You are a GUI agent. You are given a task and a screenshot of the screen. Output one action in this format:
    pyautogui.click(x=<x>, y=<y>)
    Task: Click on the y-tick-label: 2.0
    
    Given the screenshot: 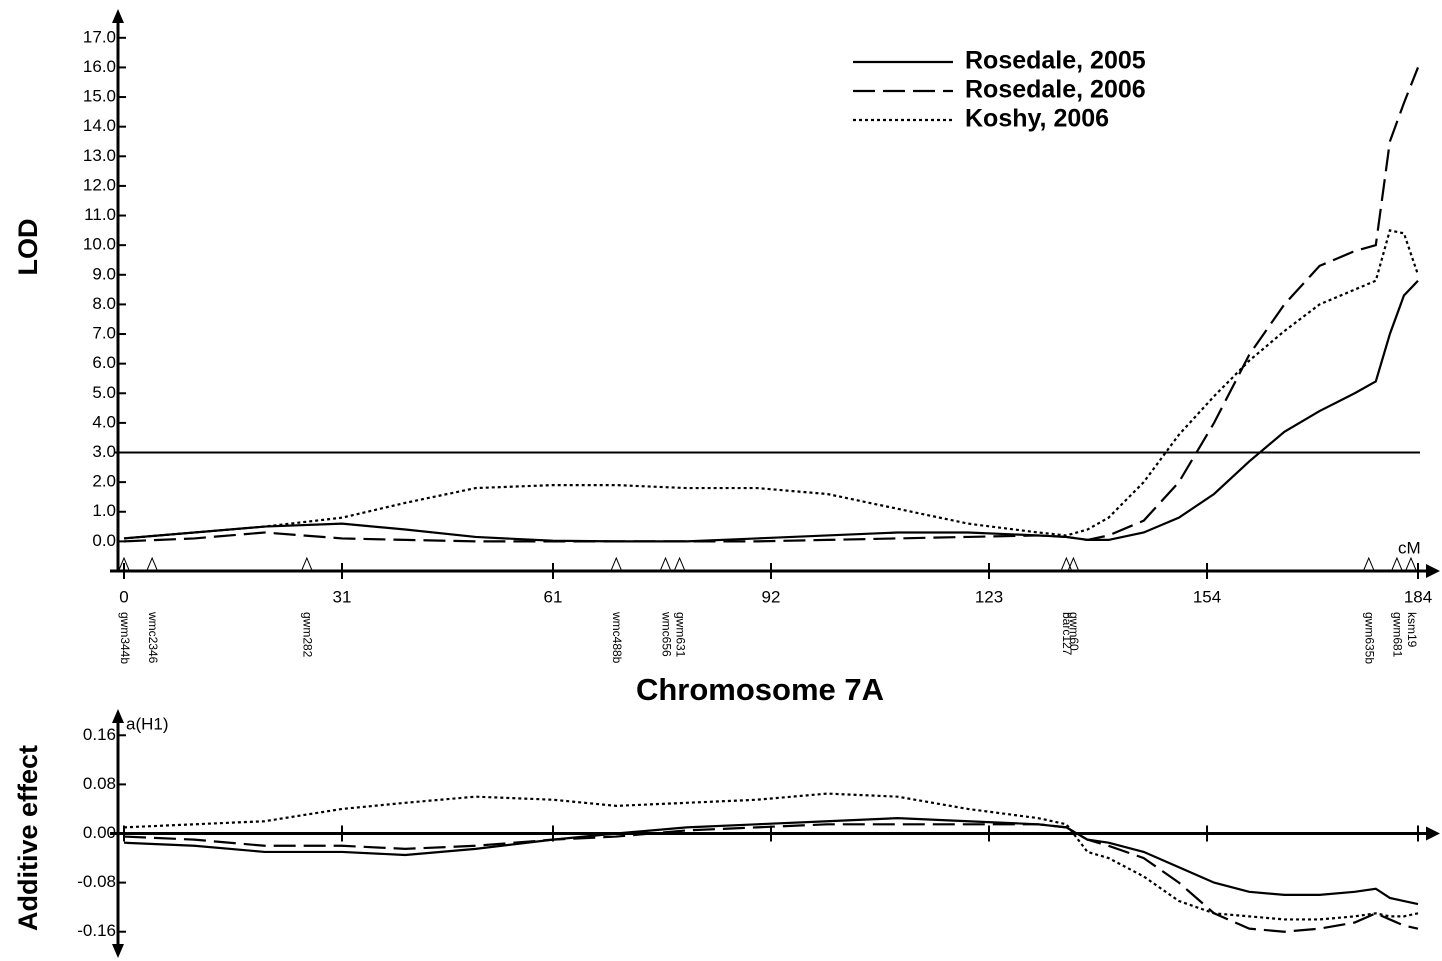 What is the action you would take?
    pyautogui.click(x=104, y=481)
    